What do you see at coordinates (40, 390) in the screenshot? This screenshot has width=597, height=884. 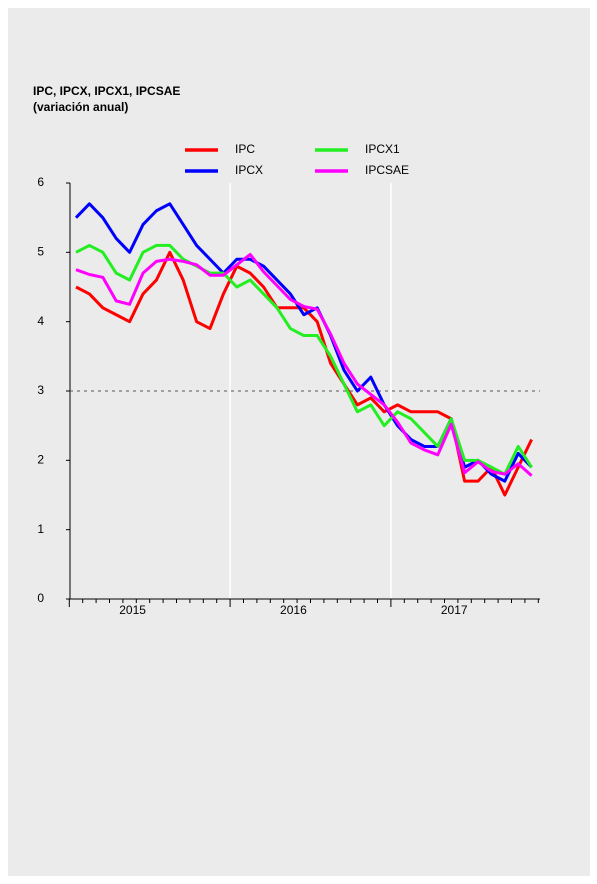 I see `y-tick-label: 3` at bounding box center [40, 390].